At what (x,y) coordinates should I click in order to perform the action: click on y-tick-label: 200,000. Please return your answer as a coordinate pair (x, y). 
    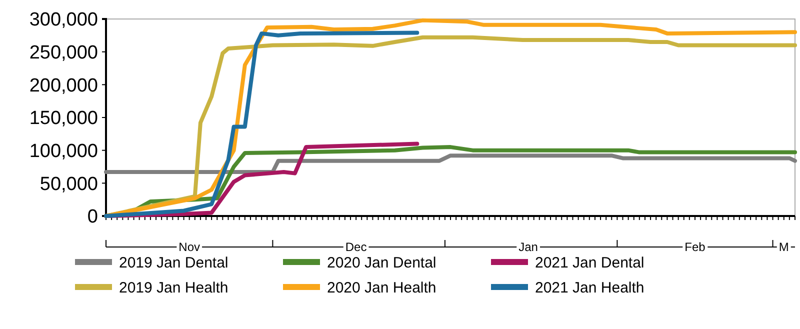
    Looking at the image, I should click on (63, 85).